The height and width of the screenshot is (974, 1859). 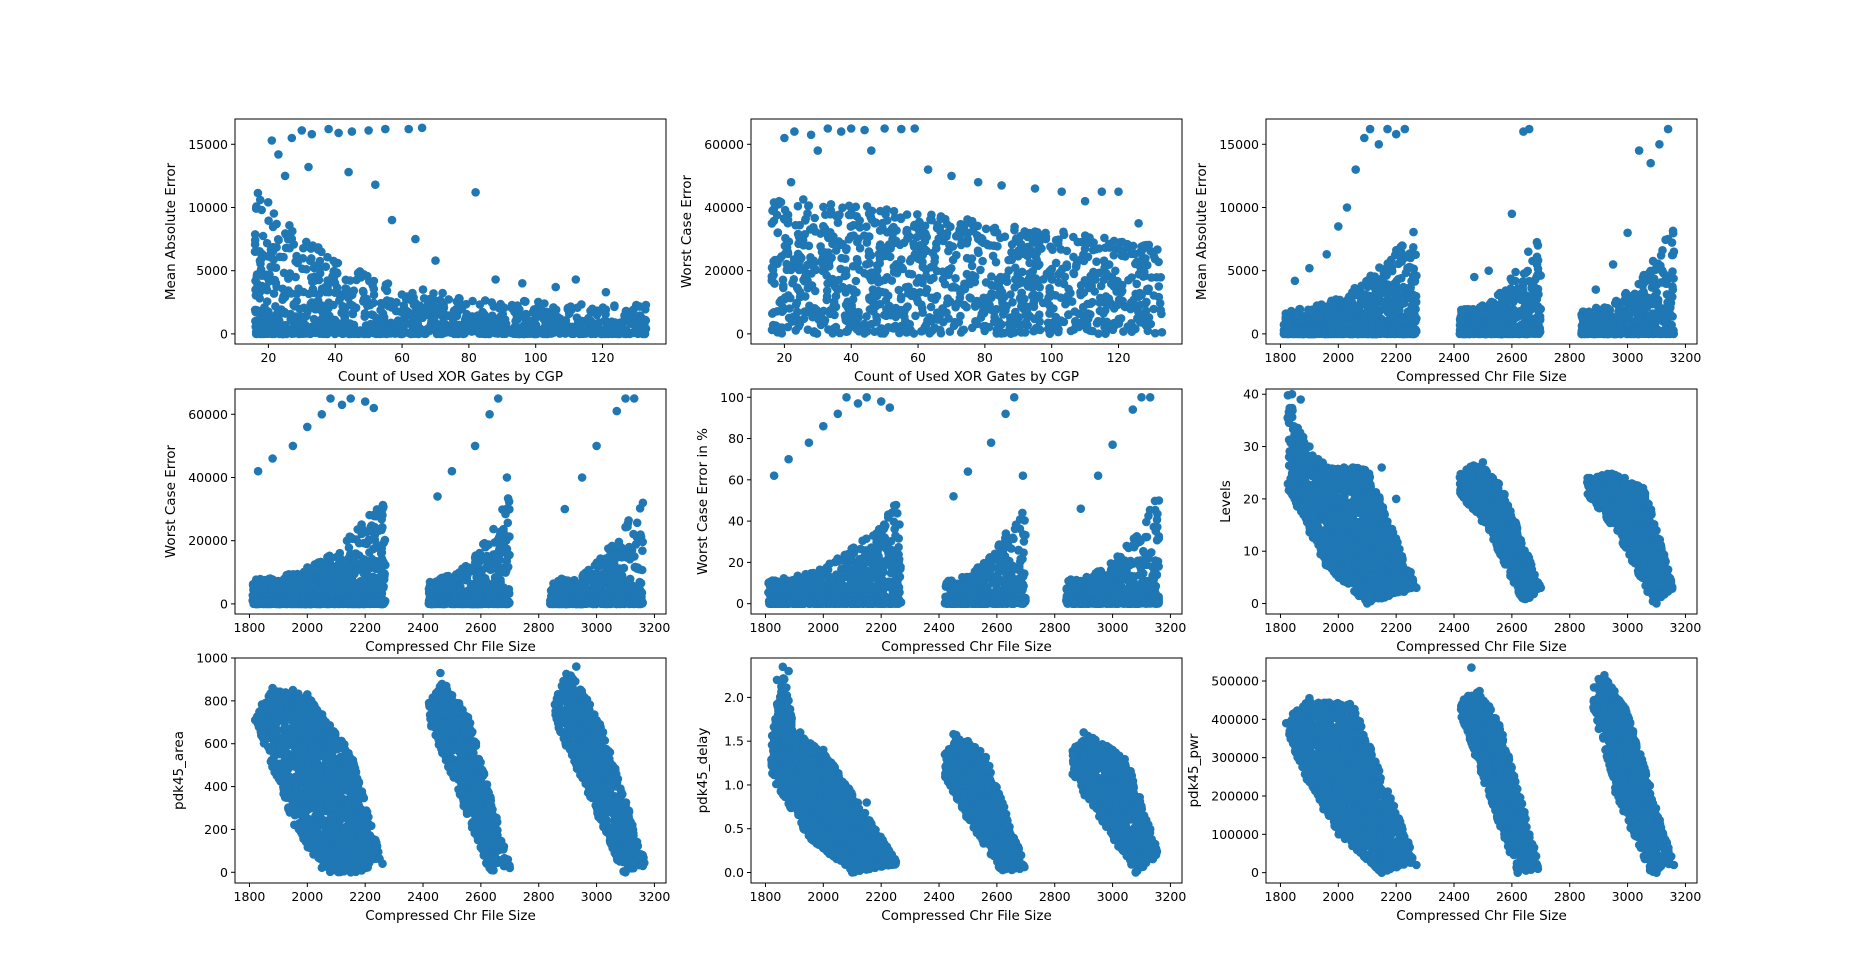 What do you see at coordinates (1119, 357) in the screenshot?
I see `x-tick-label: 120` at bounding box center [1119, 357].